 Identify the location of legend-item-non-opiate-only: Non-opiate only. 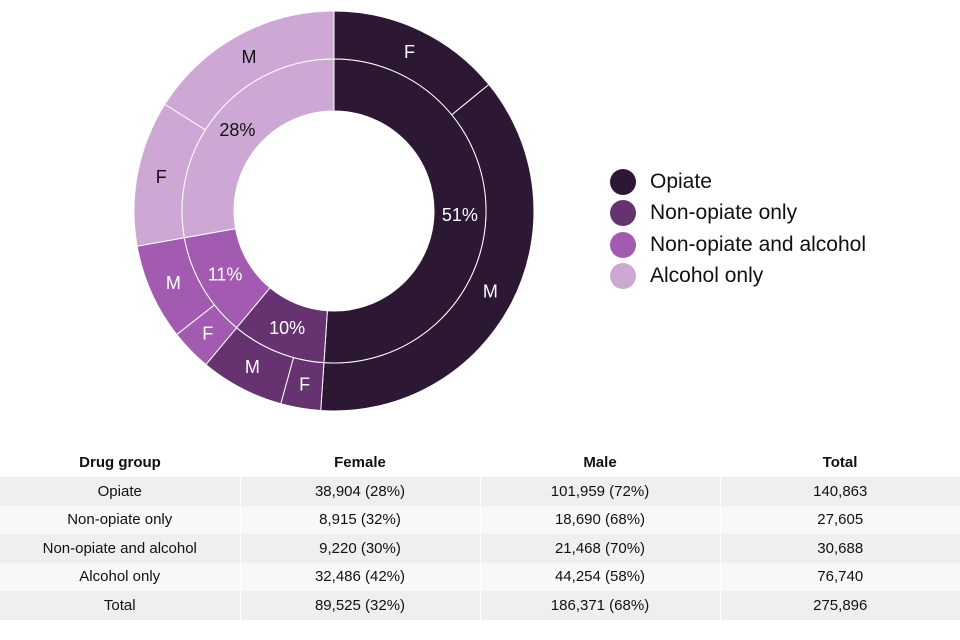
(738, 214).